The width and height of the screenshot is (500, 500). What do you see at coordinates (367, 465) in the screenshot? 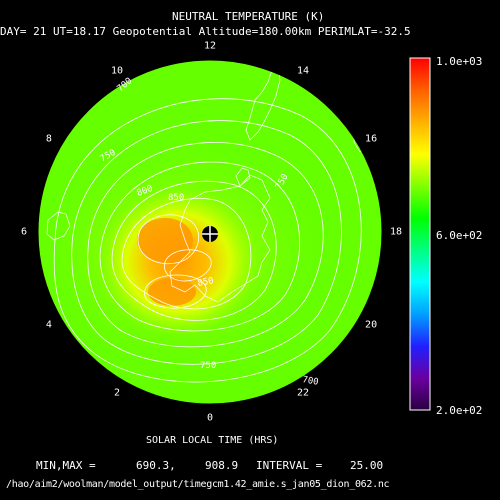
I see `stats-interval-value: 25.00` at bounding box center [367, 465].